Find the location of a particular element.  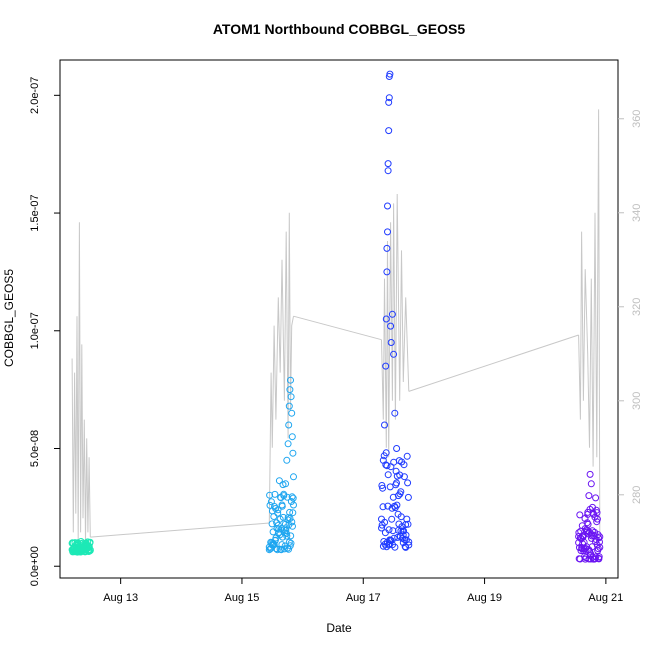

y-axis-label: COBBGL_GEOS5 is located at coordinates (9, 318).